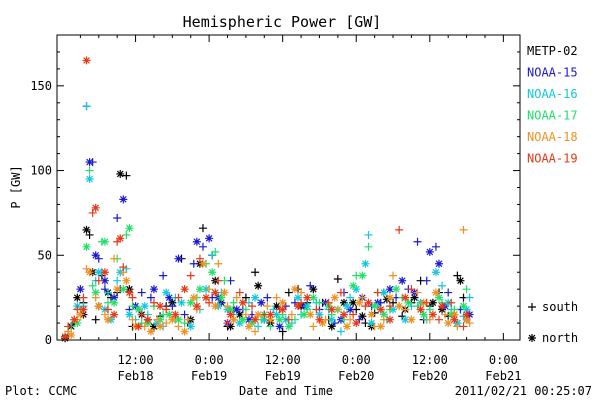  What do you see at coordinates (41, 86) in the screenshot?
I see `y-tick-label: 150` at bounding box center [41, 86].